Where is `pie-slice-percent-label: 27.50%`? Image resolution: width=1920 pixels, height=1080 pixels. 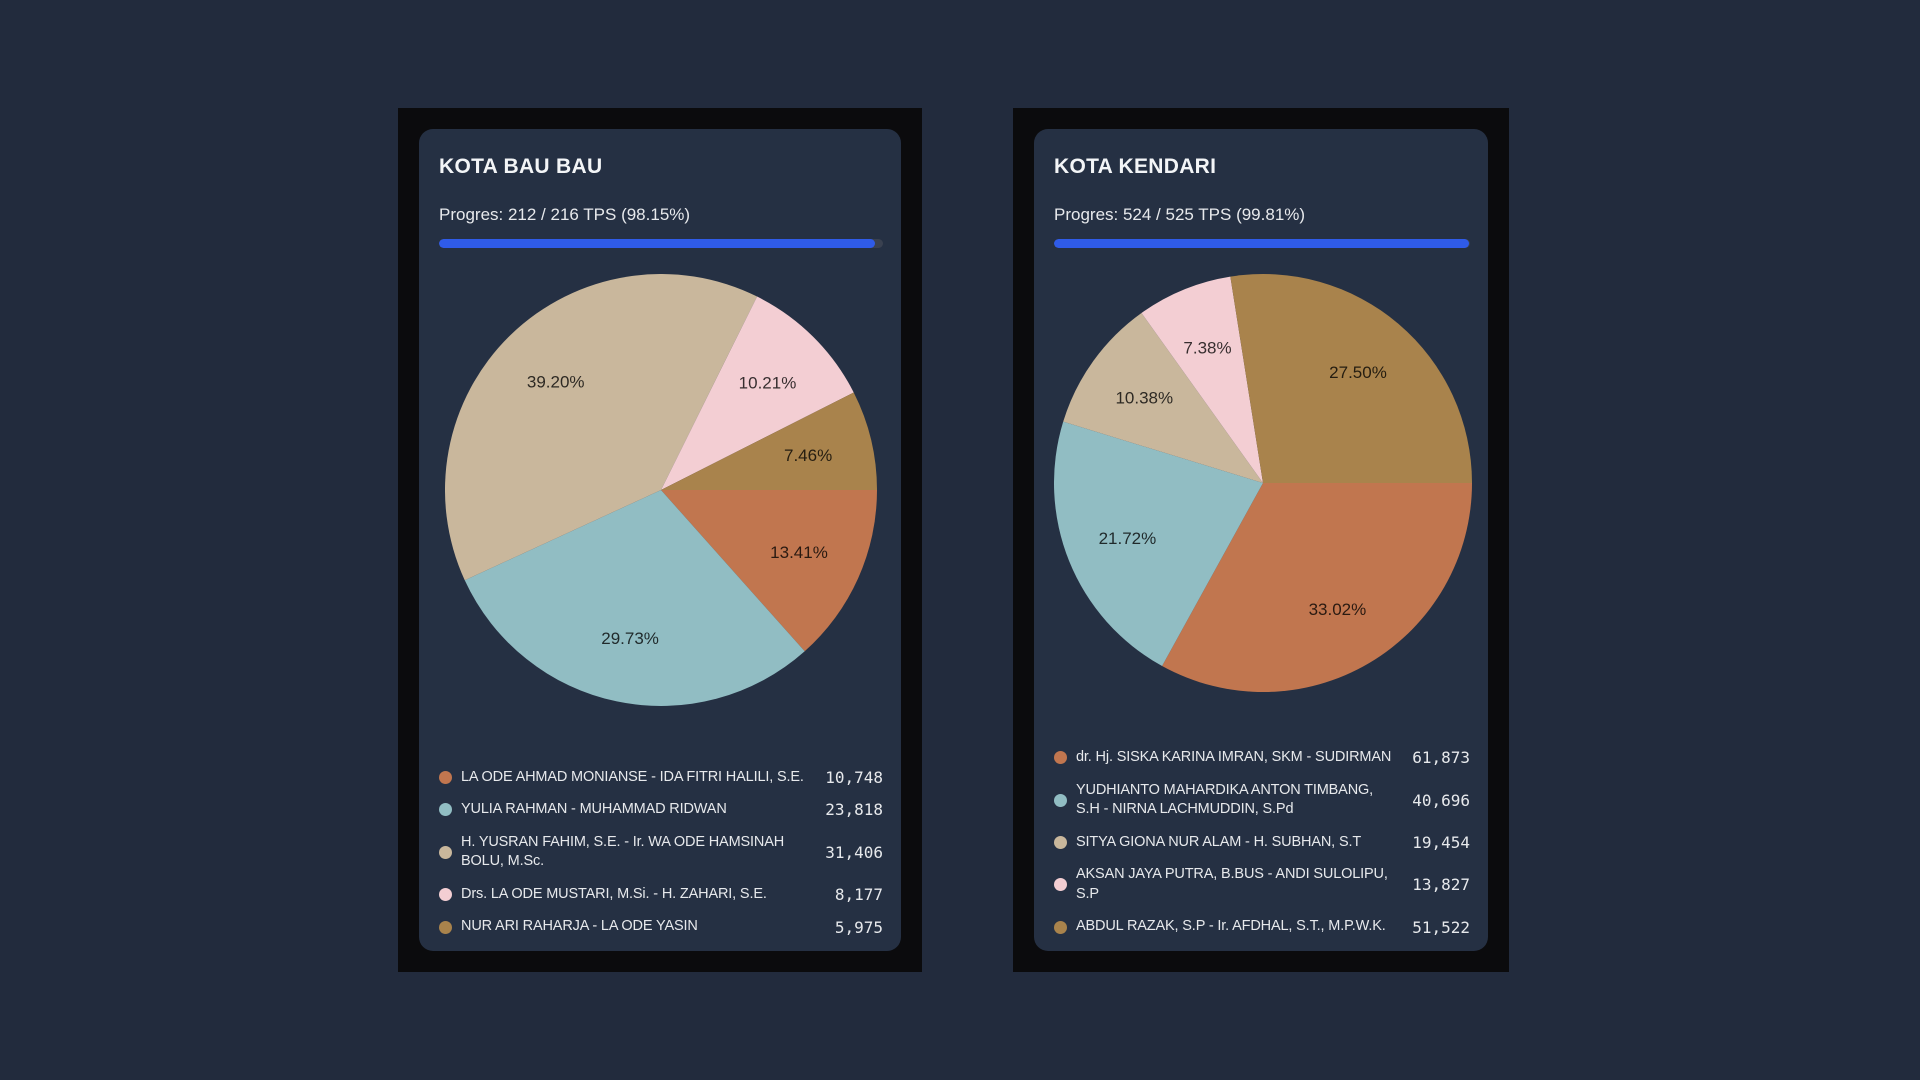 pie-slice-percent-label: 27.50% is located at coordinates (1358, 372).